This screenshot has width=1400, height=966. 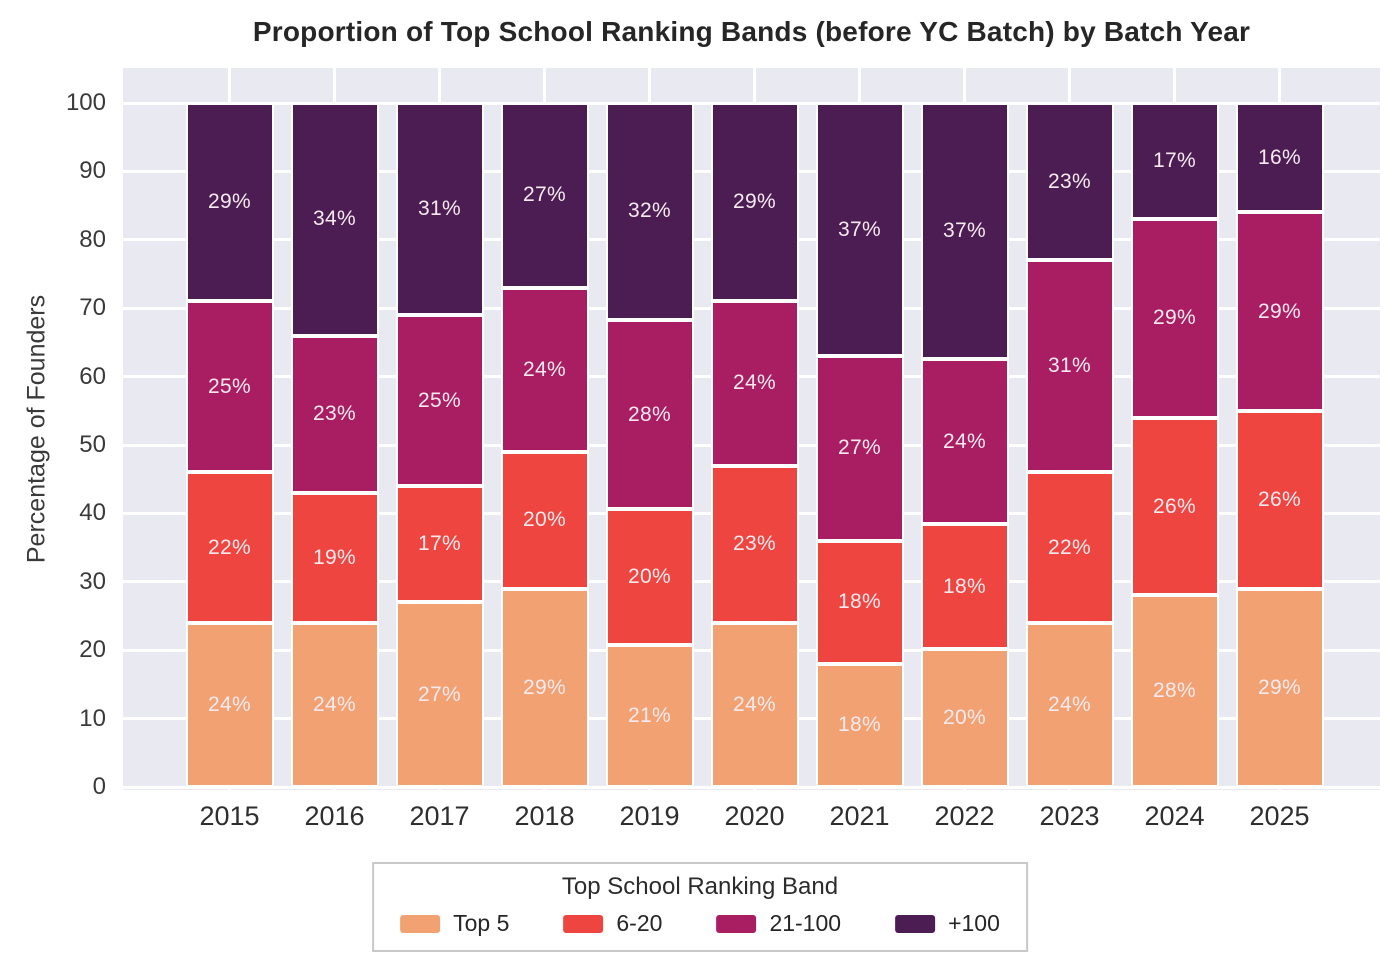 I want to click on legend-item-label: +100, so click(x=974, y=923).